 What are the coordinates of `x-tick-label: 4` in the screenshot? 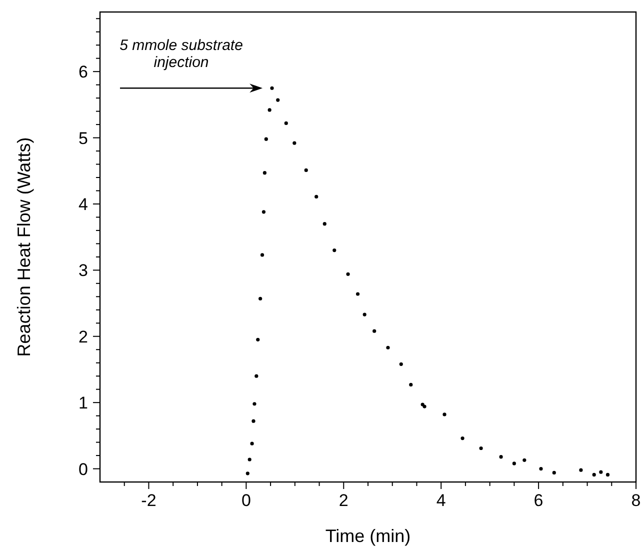 It's located at (441, 500).